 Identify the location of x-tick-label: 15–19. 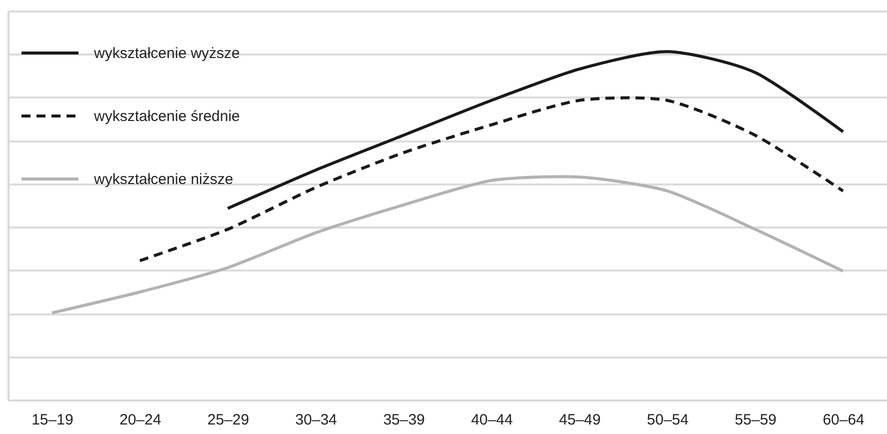
(53, 420).